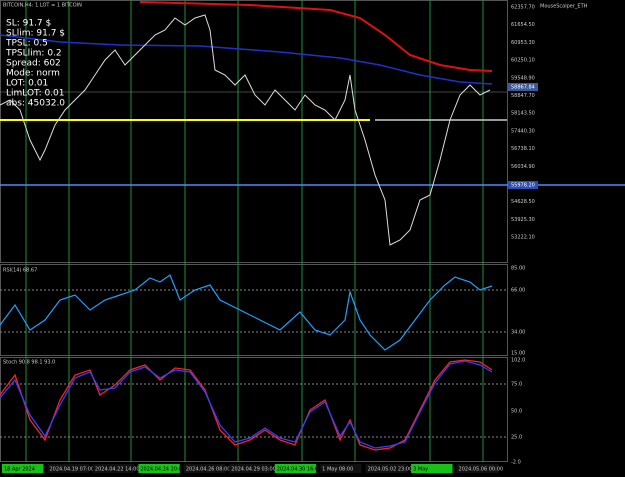  I want to click on info-line: abs: 45032.0, so click(35, 104).